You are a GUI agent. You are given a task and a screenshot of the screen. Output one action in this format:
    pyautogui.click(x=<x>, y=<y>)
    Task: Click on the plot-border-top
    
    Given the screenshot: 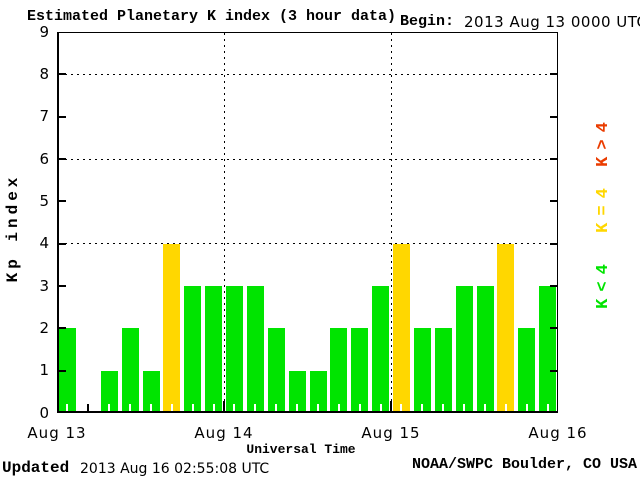 What is the action you would take?
    pyautogui.click(x=307, y=32)
    